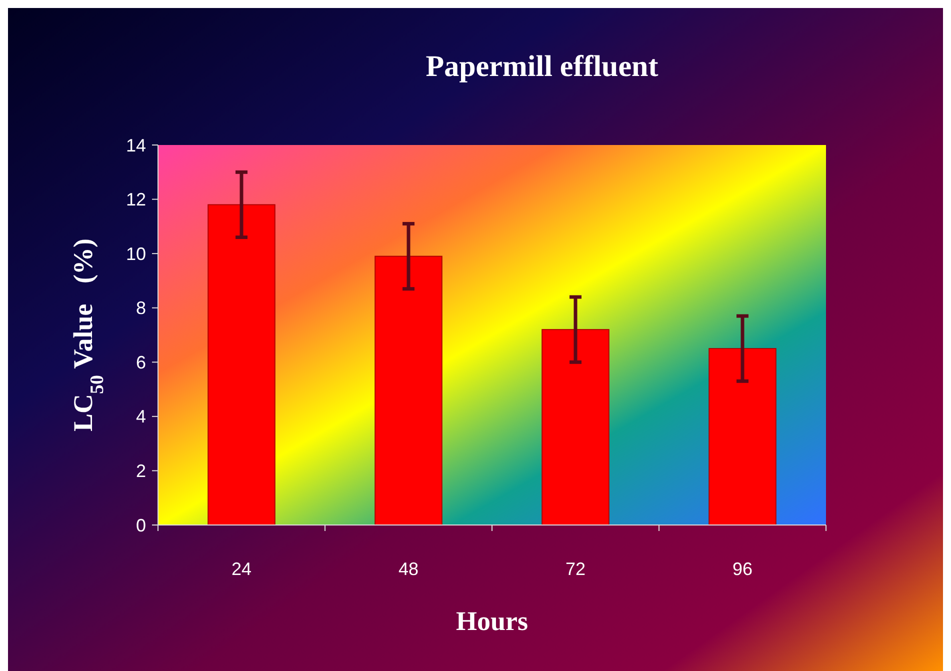 The height and width of the screenshot is (671, 951). Describe the element at coordinates (141, 471) in the screenshot. I see `y-tick-label: 2` at that location.